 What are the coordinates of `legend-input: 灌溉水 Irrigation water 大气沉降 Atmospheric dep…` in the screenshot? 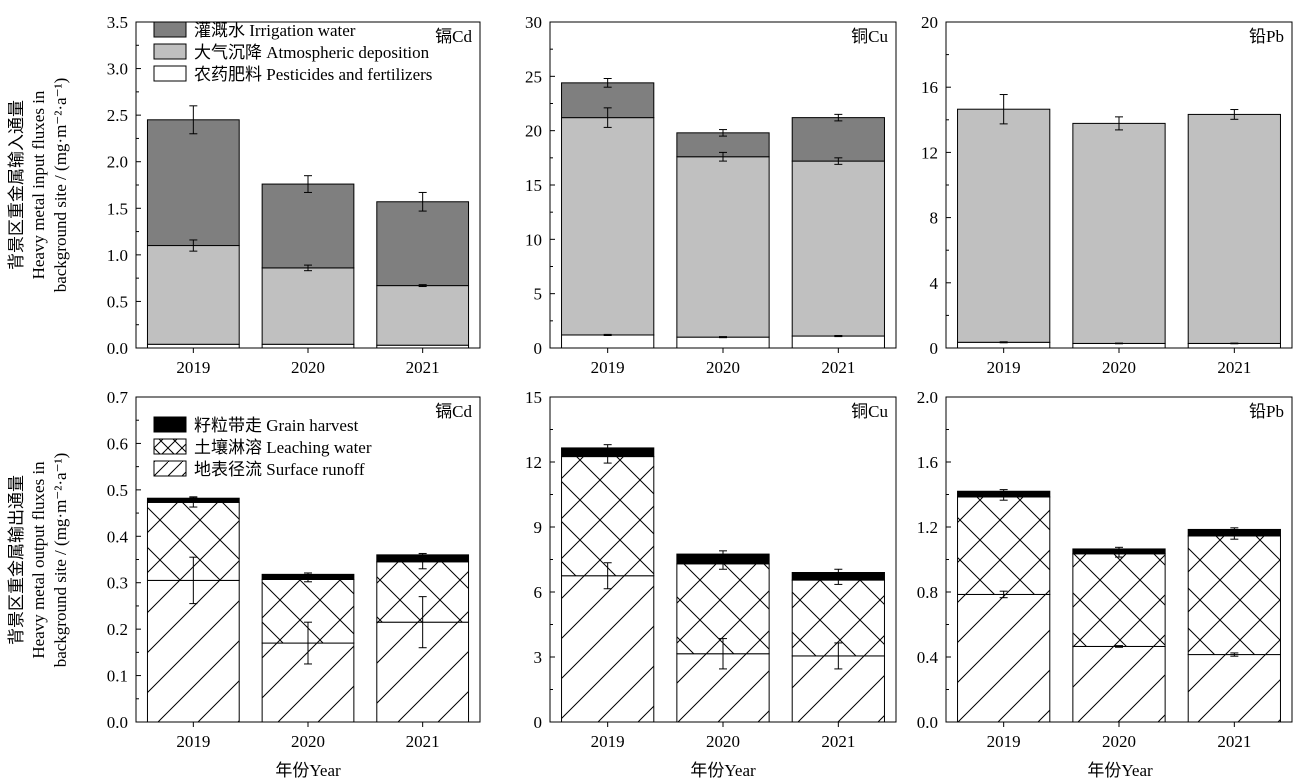 It's located at (292, 52).